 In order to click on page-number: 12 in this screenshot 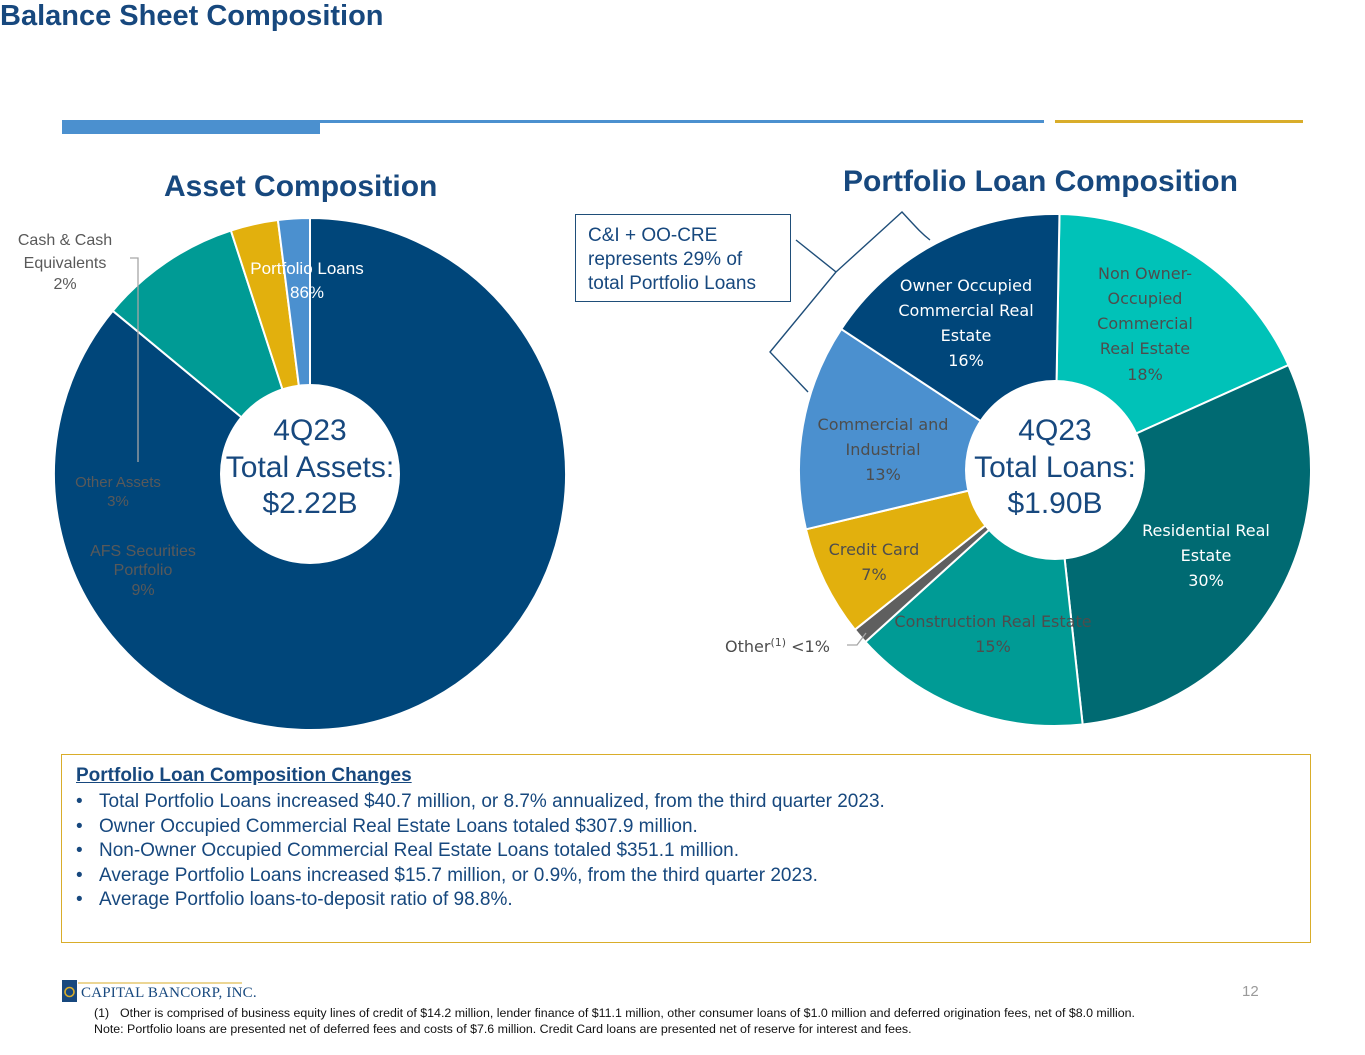, I will do `click(1250, 991)`.